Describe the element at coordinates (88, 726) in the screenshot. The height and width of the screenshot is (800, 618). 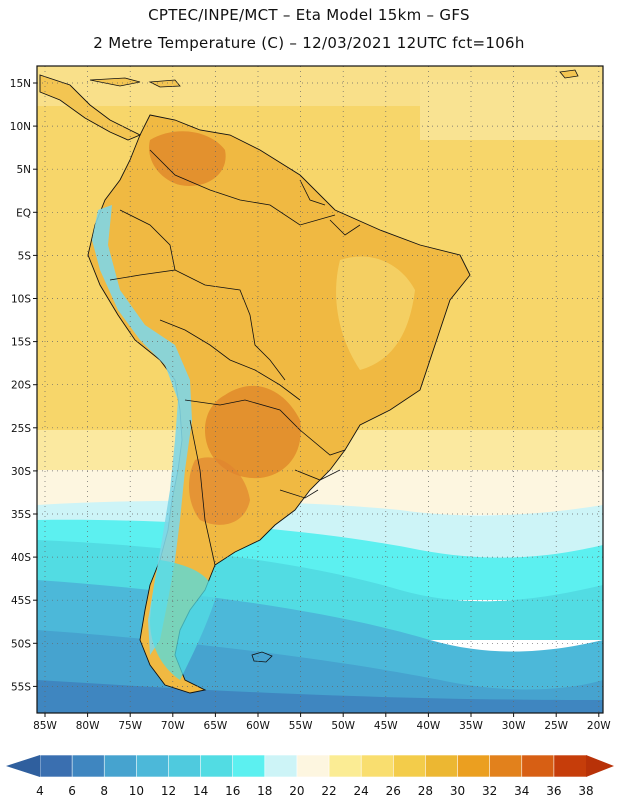
I see `lon-label: 80W` at that location.